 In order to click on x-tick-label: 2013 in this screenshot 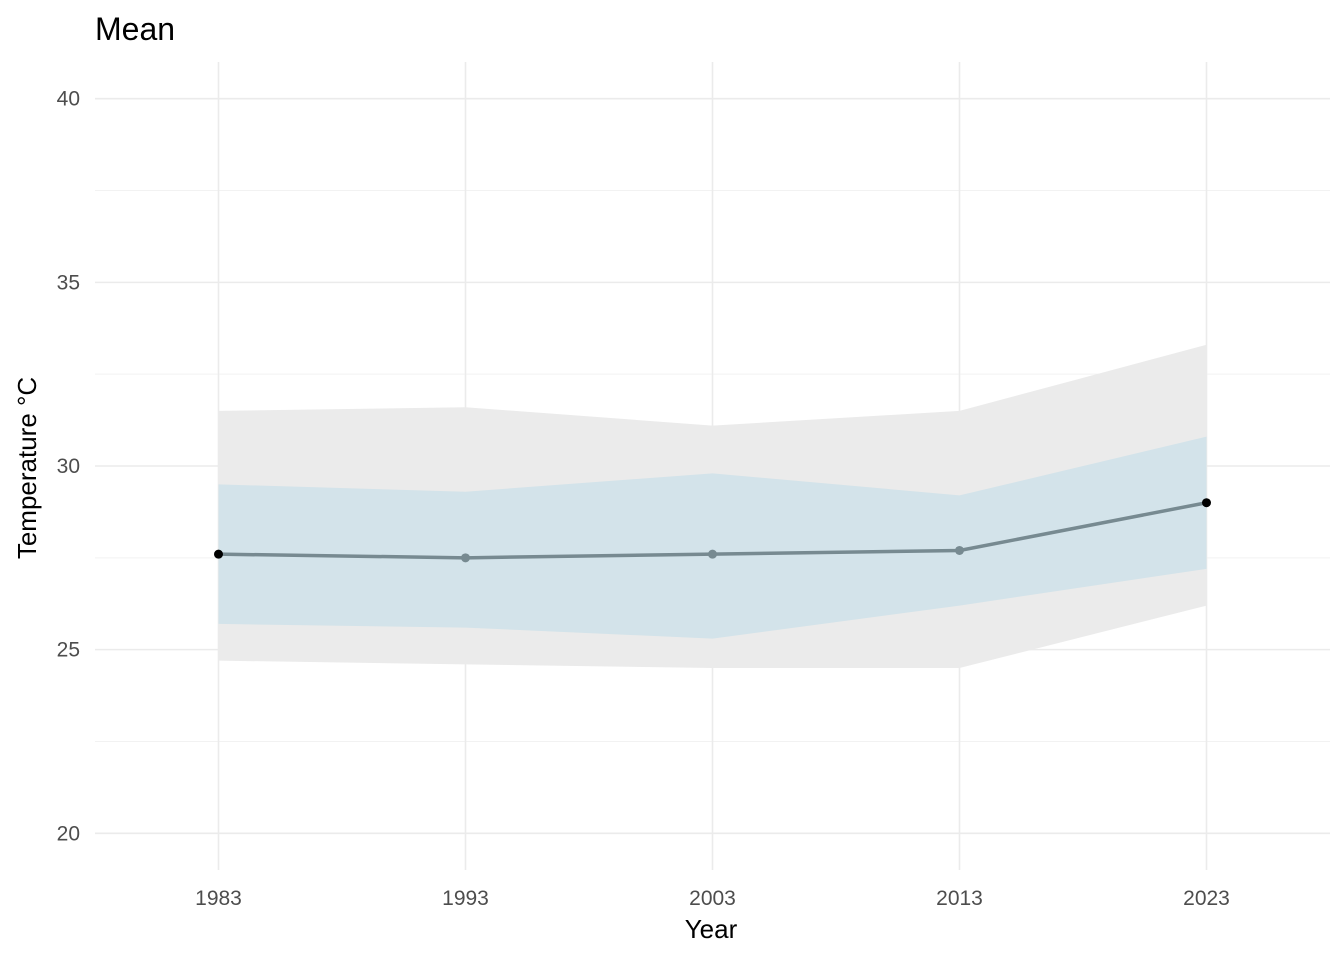, I will do `click(959, 898)`.